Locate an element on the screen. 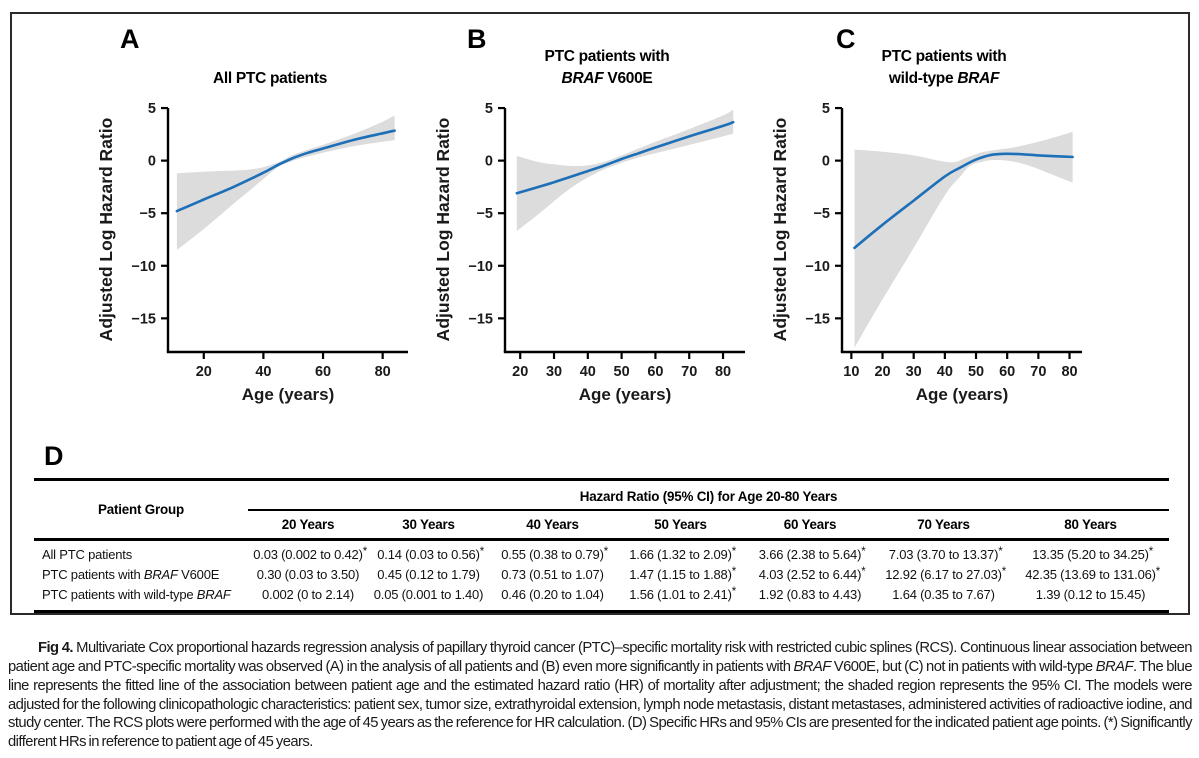 This screenshot has width=1199, height=758. col-header-70y: 70 Years is located at coordinates (943, 525).